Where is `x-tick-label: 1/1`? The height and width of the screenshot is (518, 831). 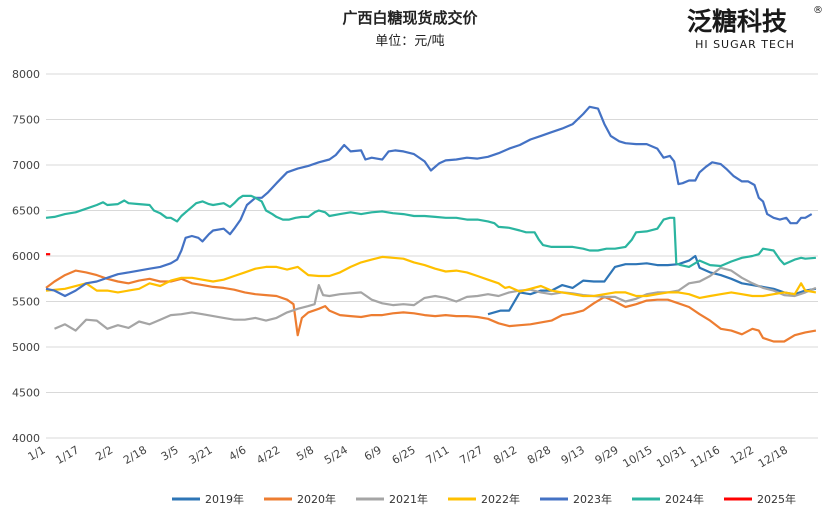 x-tick-label: 1/1 is located at coordinates (37, 453).